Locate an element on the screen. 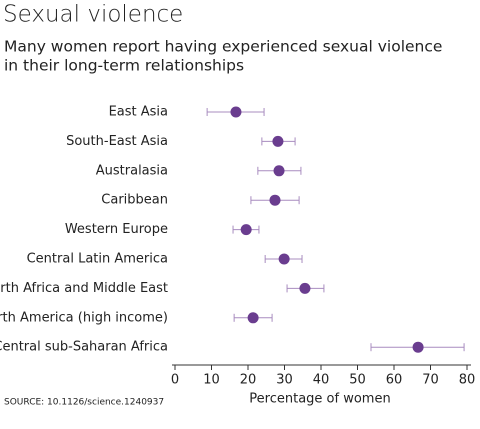 The image size is (480, 429). y-tick-label: Central sub-Saharan Africa is located at coordinates (84, 347).